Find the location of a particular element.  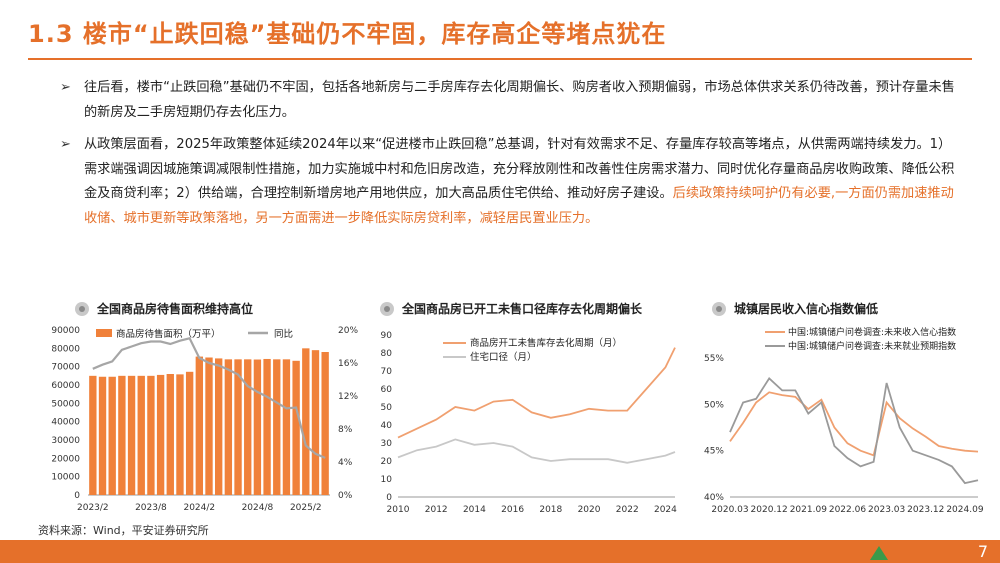

x-tick-label: 2024/8 is located at coordinates (258, 508).